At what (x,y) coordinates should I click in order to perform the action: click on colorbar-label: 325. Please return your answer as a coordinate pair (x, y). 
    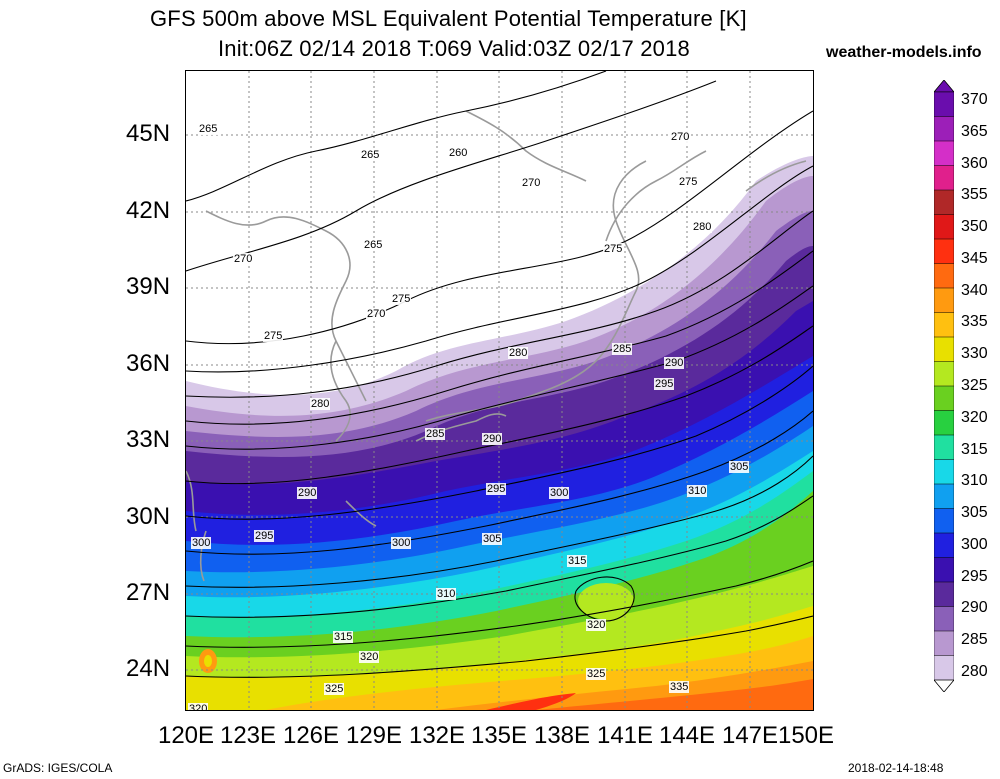
    Looking at the image, I should click on (974, 385).